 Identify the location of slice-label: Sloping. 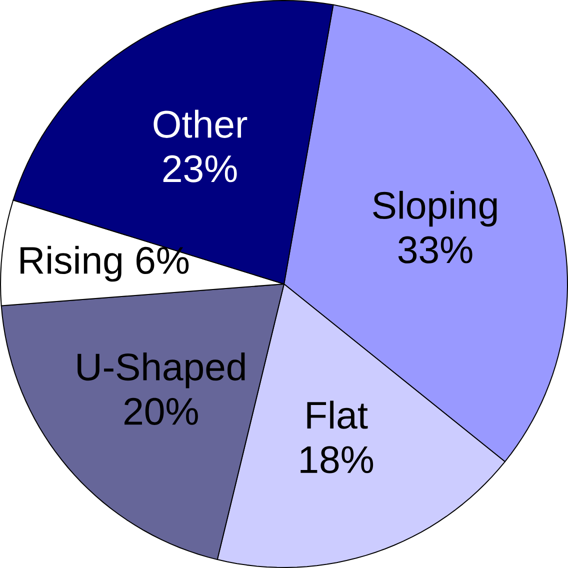
(435, 208).